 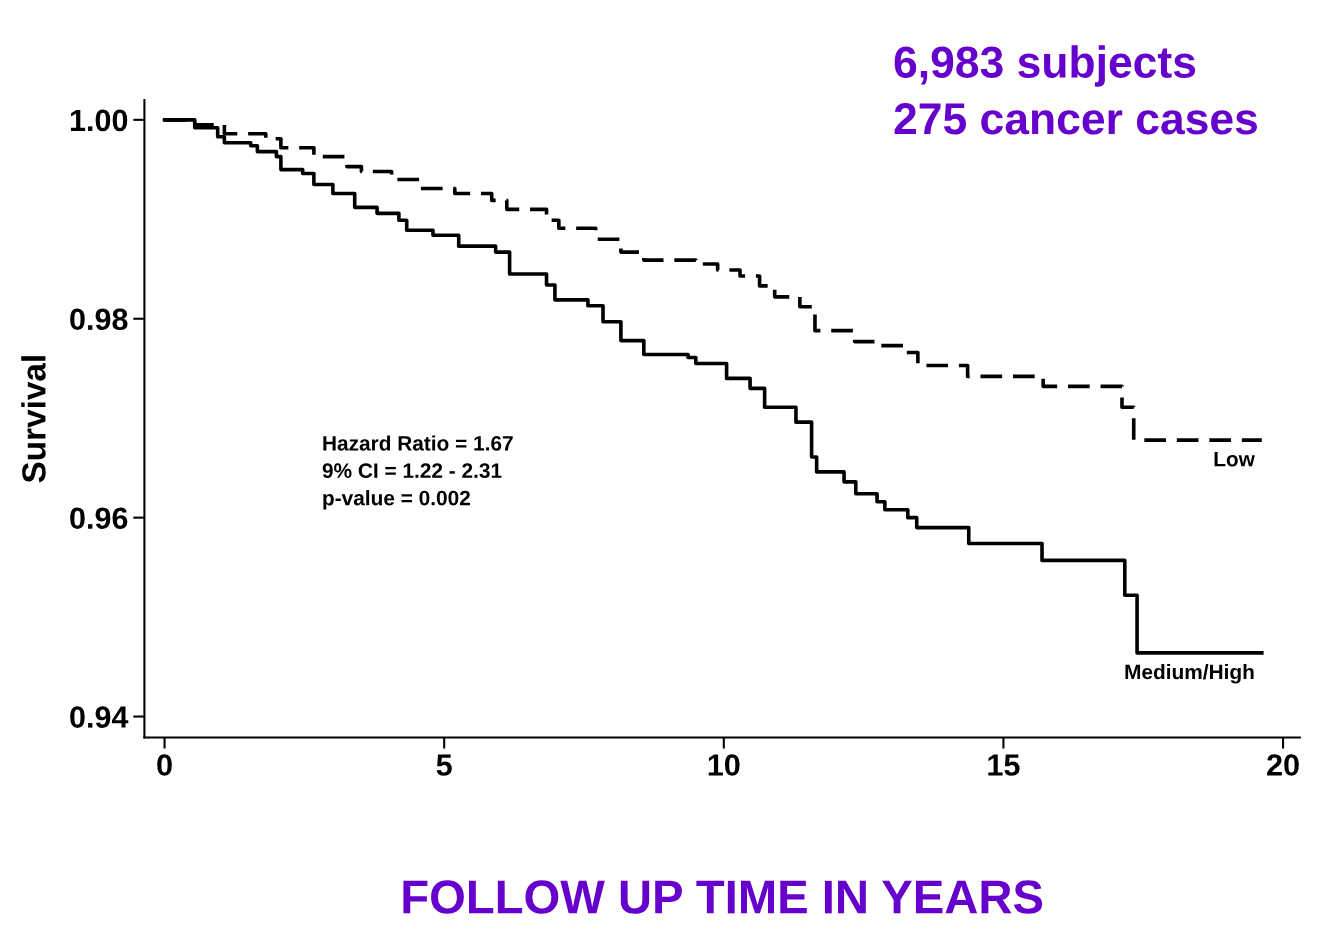 I want to click on x-tick-label: 10, so click(x=724, y=765).